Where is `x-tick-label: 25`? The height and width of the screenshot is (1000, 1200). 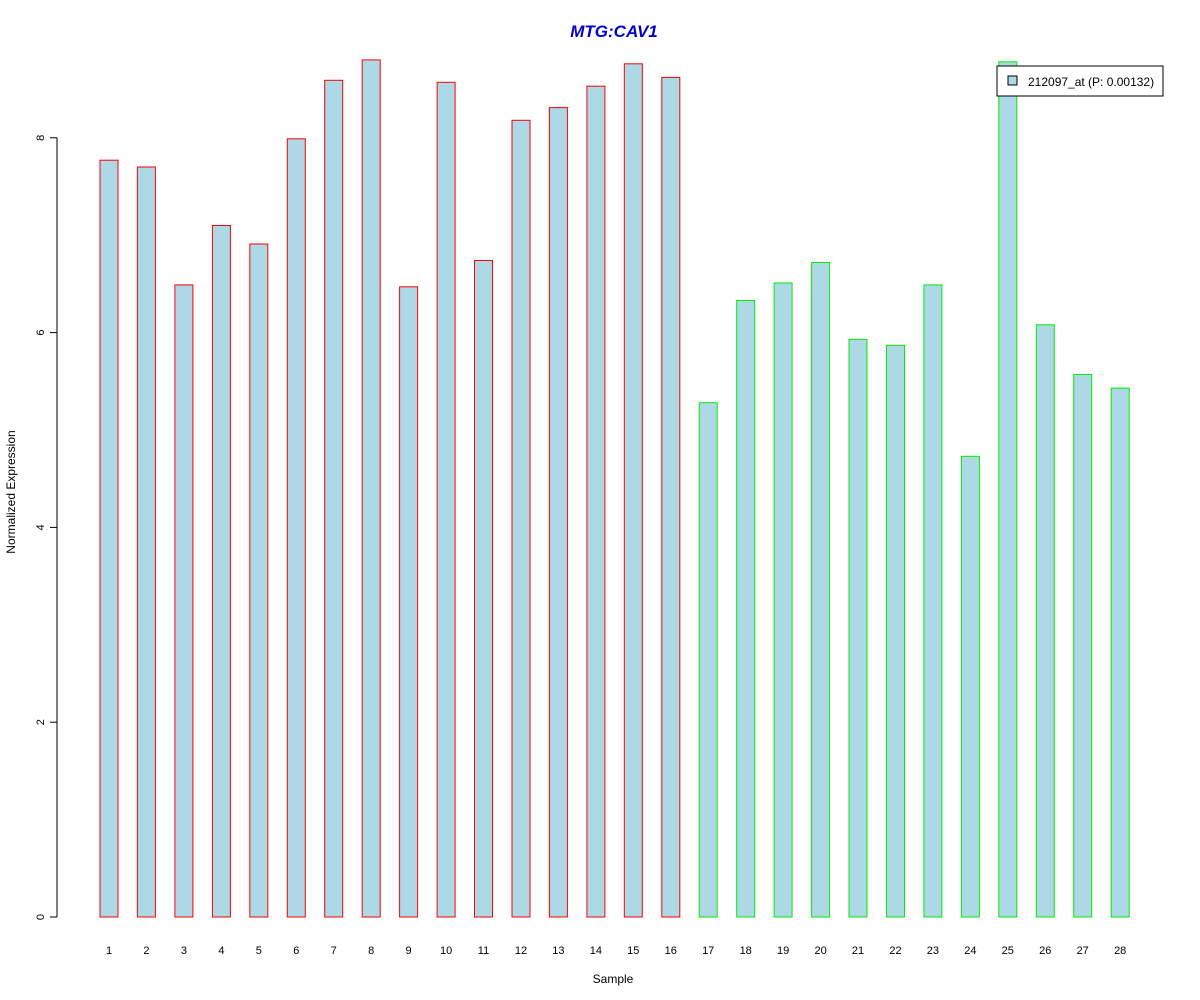
x-tick-label: 25 is located at coordinates (1008, 951).